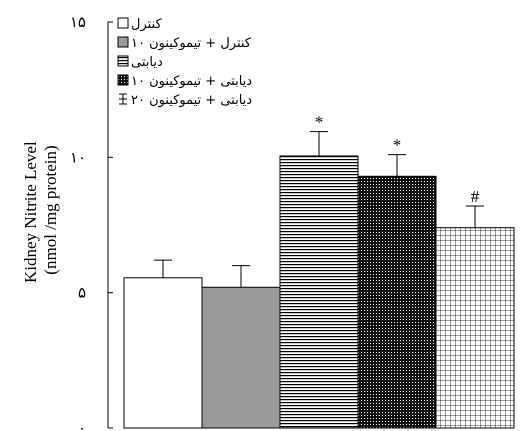  Describe the element at coordinates (191, 43) in the screenshot. I see `legend-label: کنترل + تیموکینون ۱۰` at that location.